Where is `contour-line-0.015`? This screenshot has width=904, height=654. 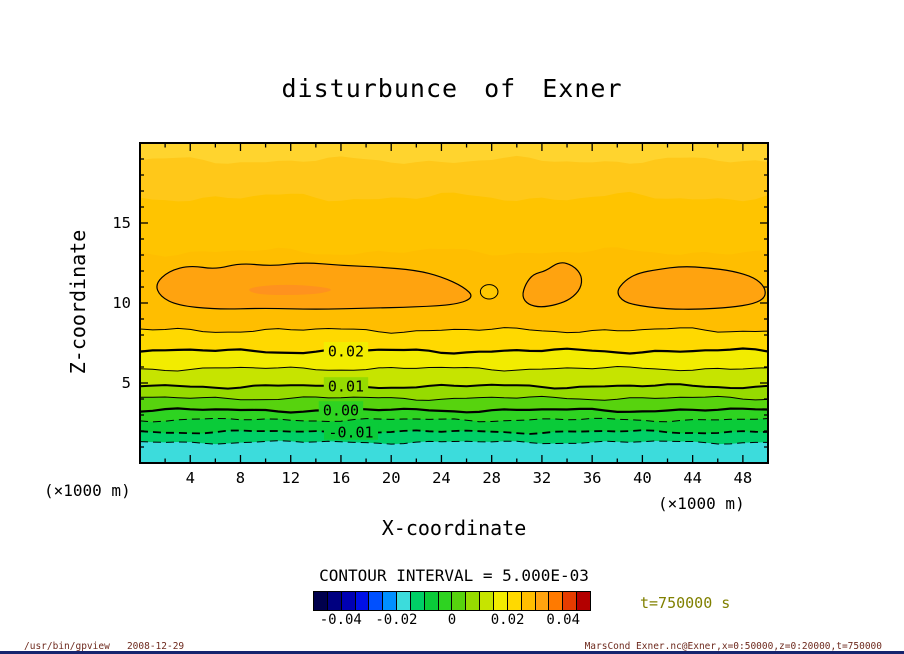 contour-line-0.015 is located at coordinates (454, 368).